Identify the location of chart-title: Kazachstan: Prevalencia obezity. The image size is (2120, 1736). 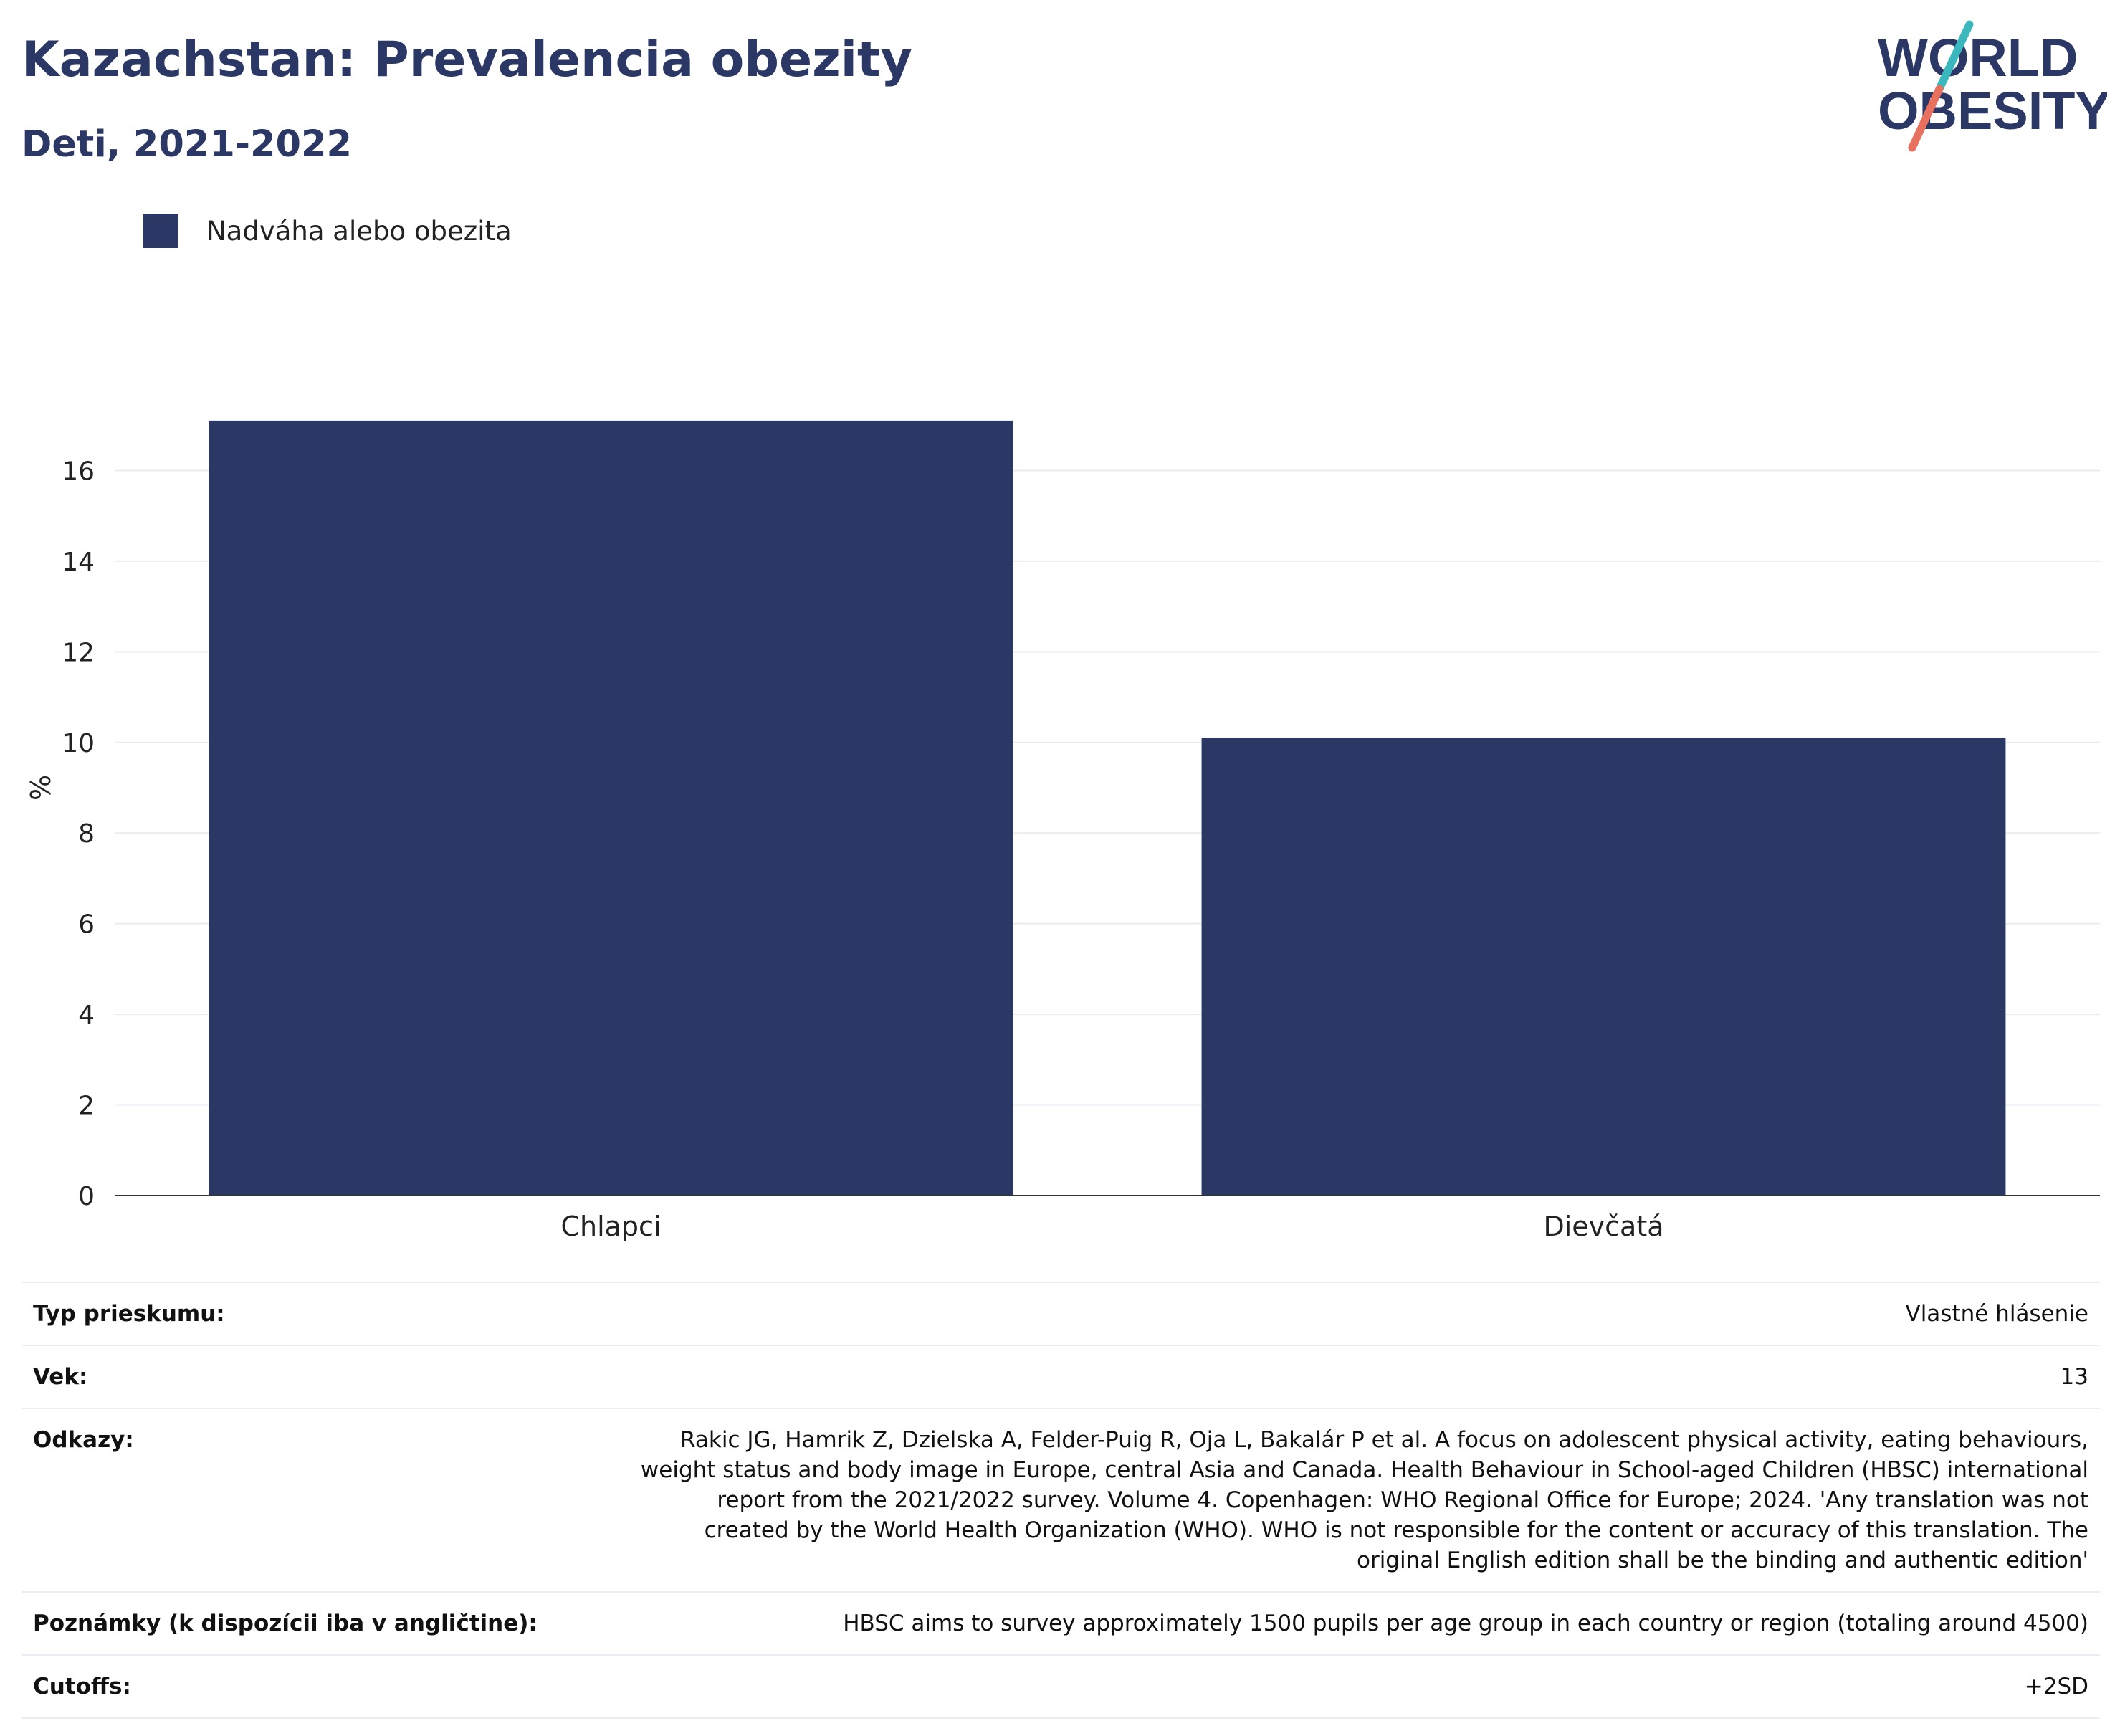
(467, 60).